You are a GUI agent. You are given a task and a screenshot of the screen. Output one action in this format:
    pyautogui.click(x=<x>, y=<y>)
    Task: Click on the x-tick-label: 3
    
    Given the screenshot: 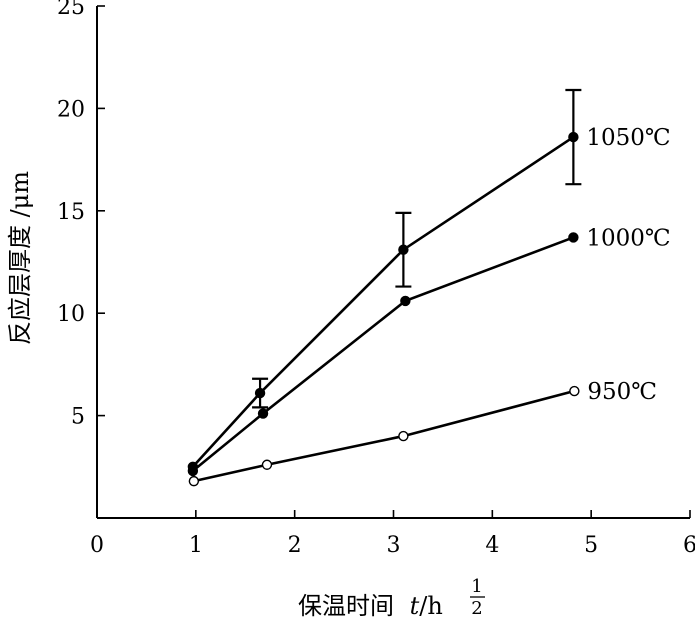 What is the action you would take?
    pyautogui.click(x=394, y=545)
    